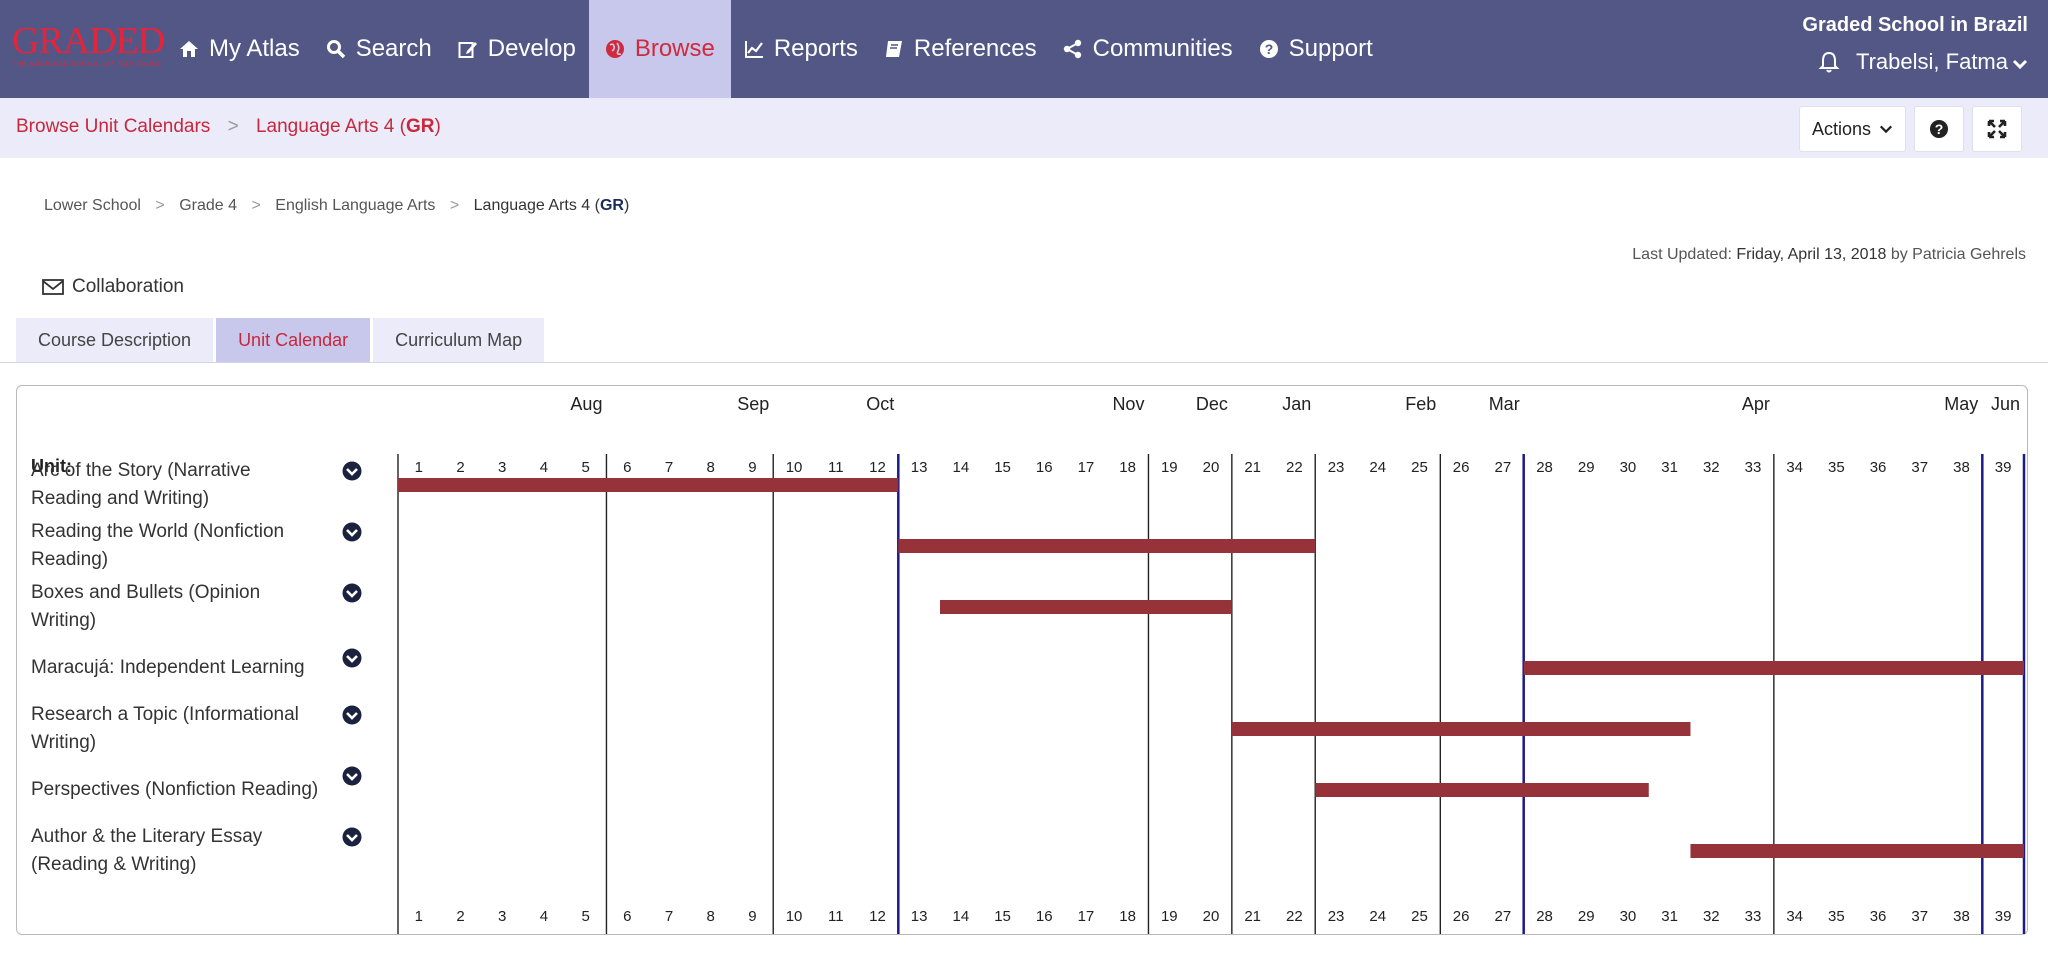  I want to click on week-number-top: 35, so click(1836, 467).